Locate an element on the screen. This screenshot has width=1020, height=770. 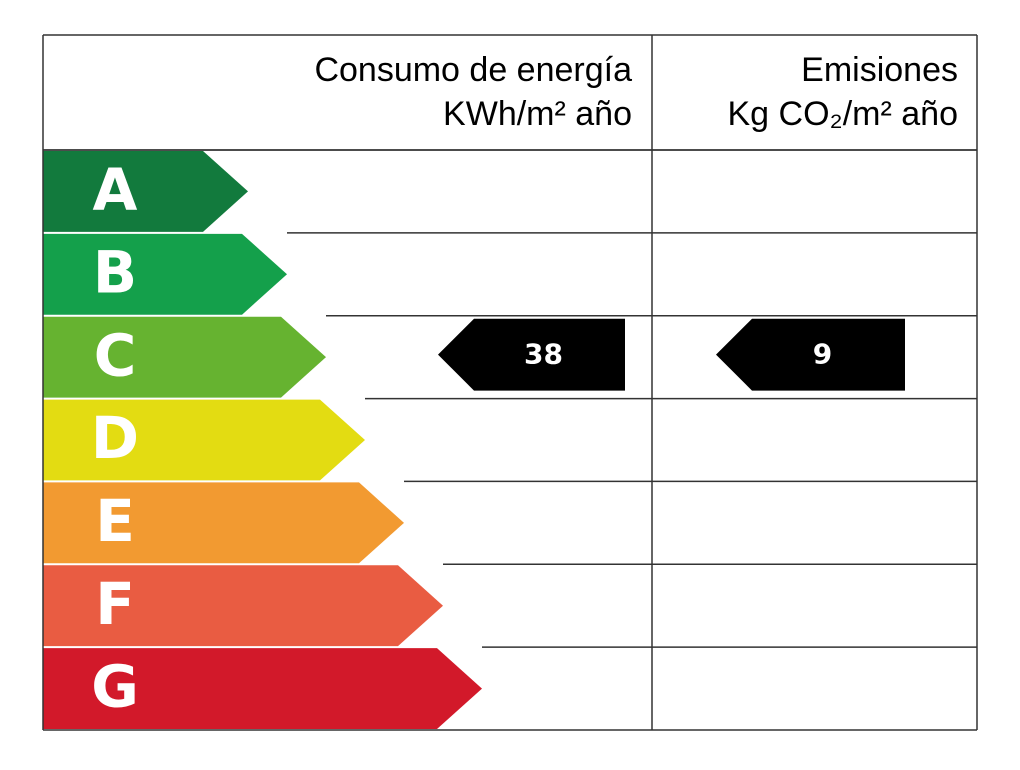
rating-letter: D is located at coordinates (115, 438).